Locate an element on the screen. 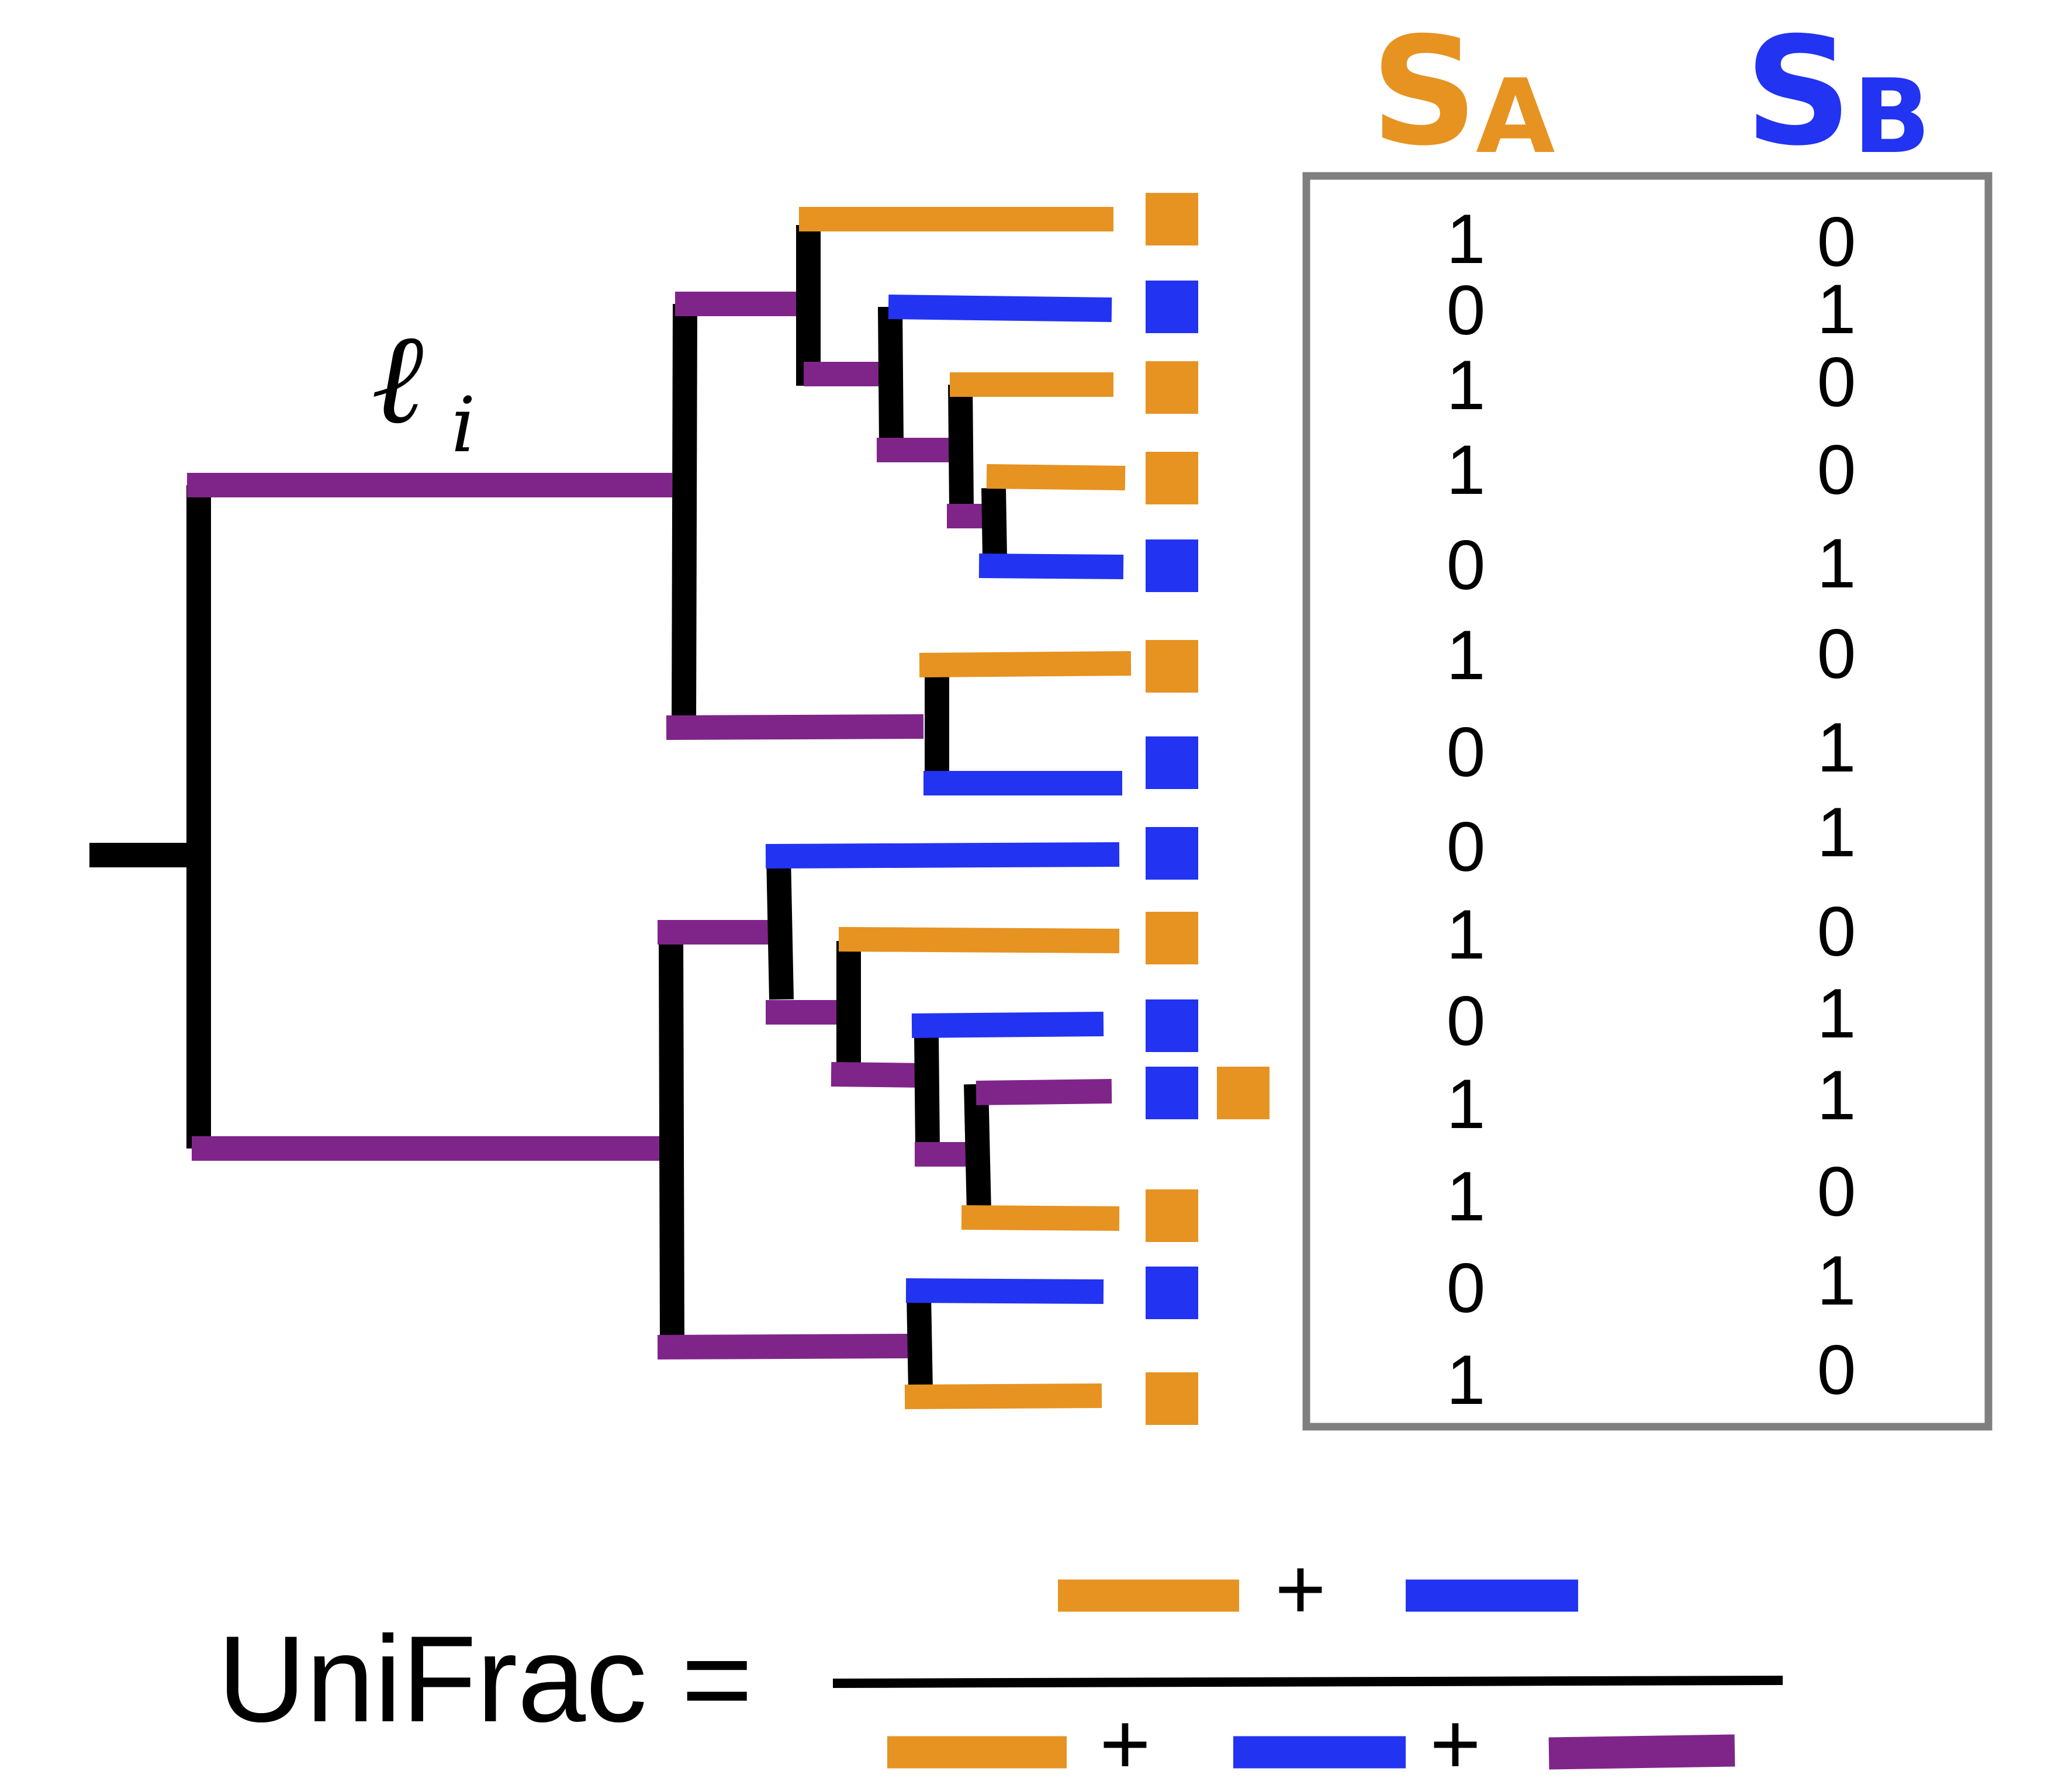  header-sa-letter: S is located at coordinates (1424, 92).